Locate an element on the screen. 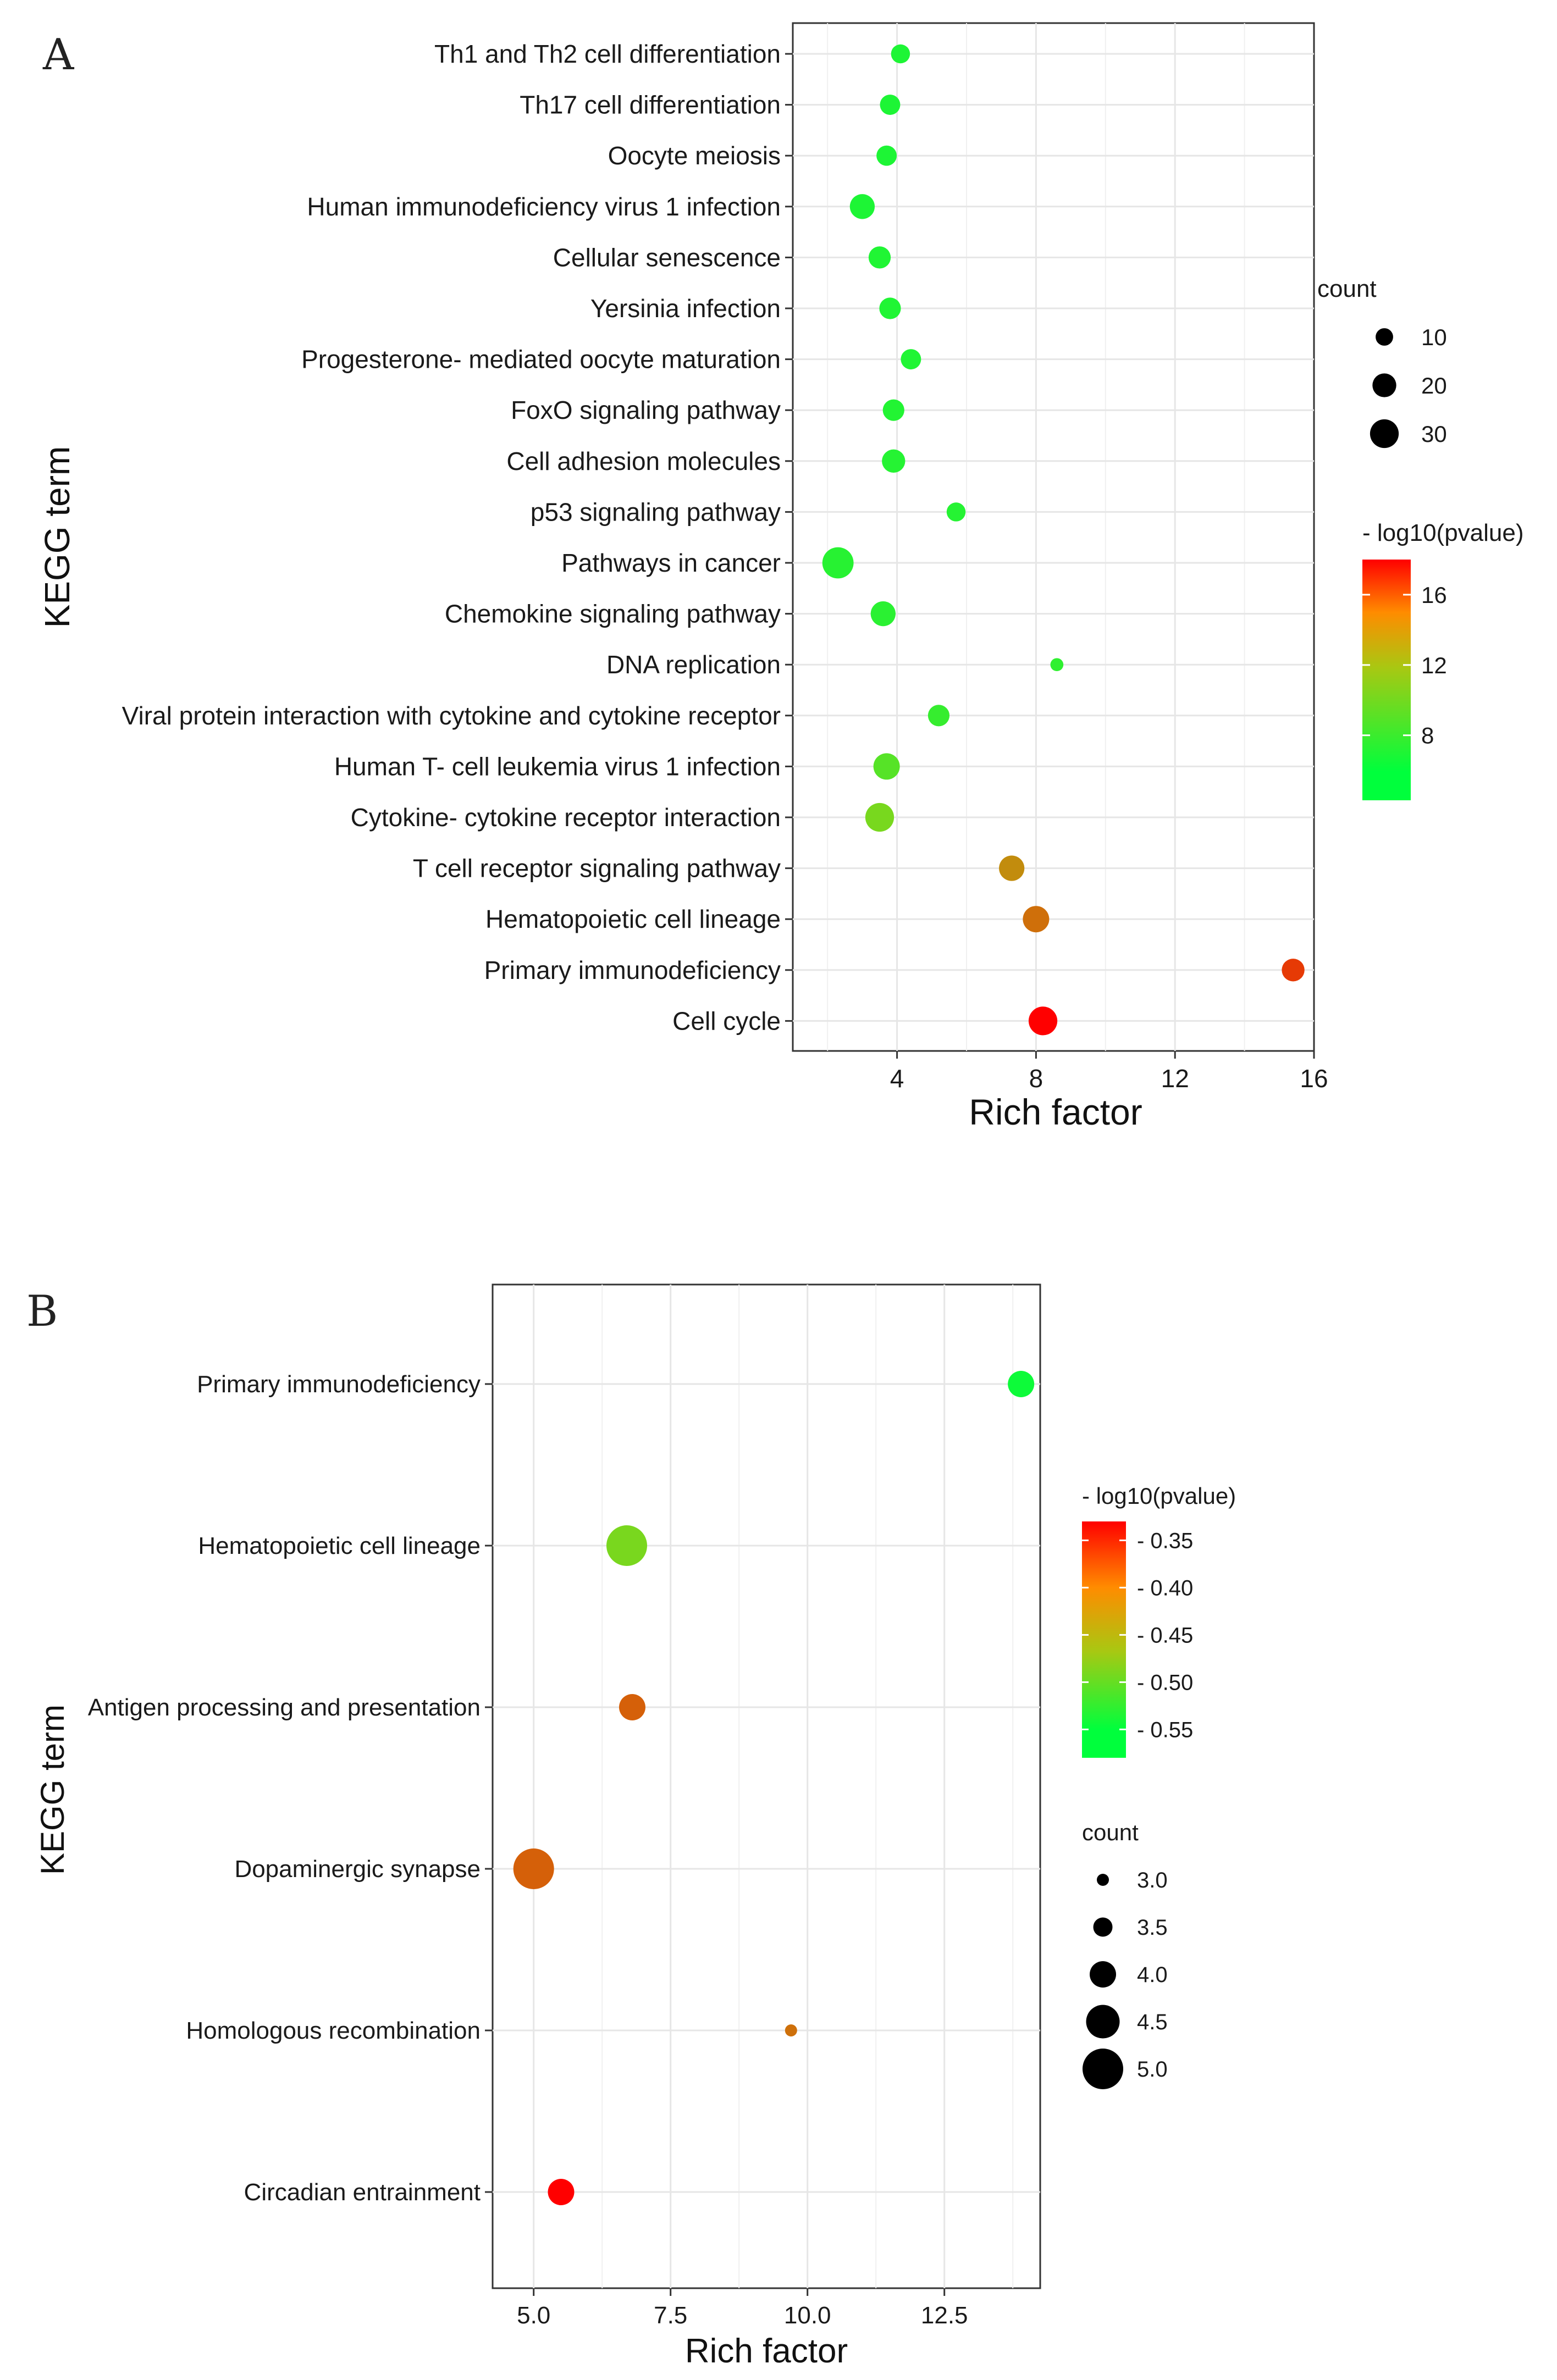 This screenshot has width=1557, height=2380. panel-b-size-legend-label: 3.0 is located at coordinates (1152, 1880).